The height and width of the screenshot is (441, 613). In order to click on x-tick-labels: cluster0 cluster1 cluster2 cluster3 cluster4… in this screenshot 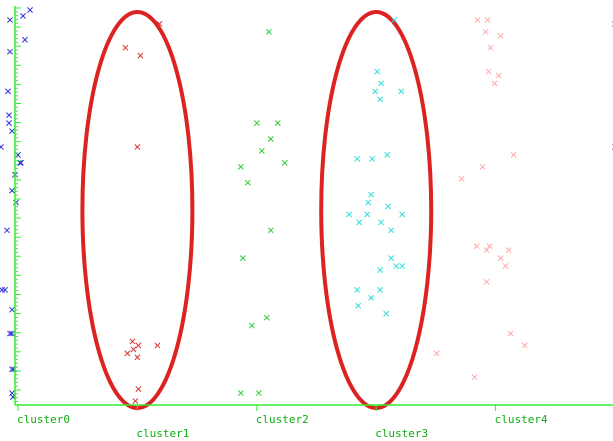, I will do `click(282, 426)`.